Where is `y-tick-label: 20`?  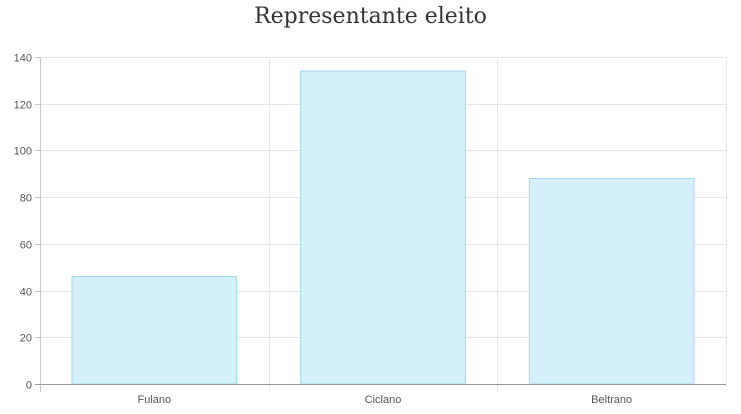 y-tick-label: 20 is located at coordinates (26, 339).